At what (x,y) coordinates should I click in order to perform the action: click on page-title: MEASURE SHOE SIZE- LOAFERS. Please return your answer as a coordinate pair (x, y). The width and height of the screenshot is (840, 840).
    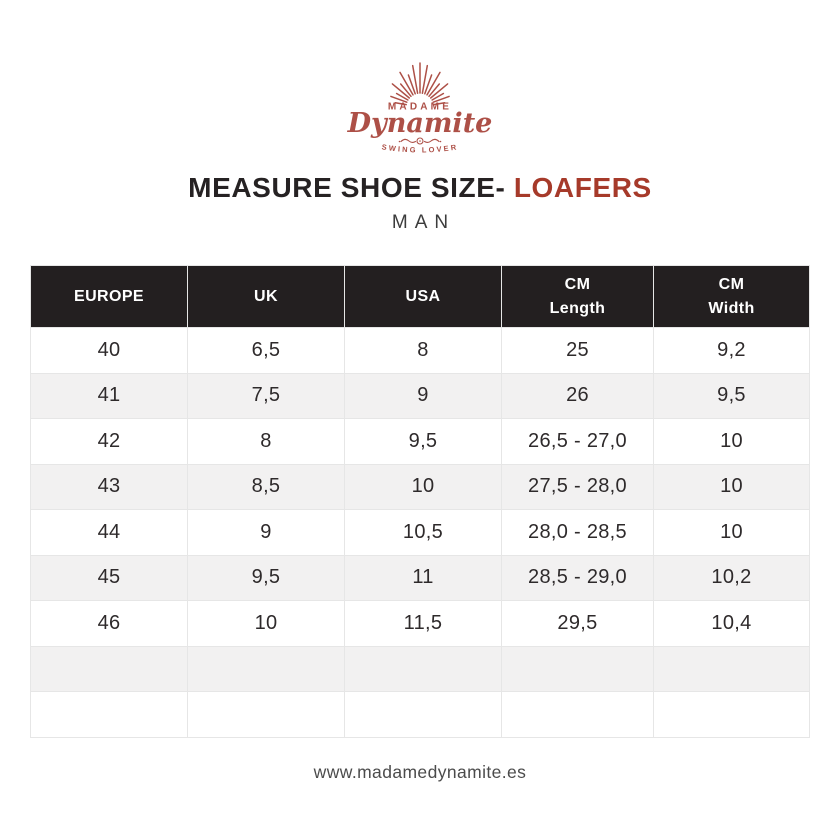
    Looking at the image, I should click on (420, 188).